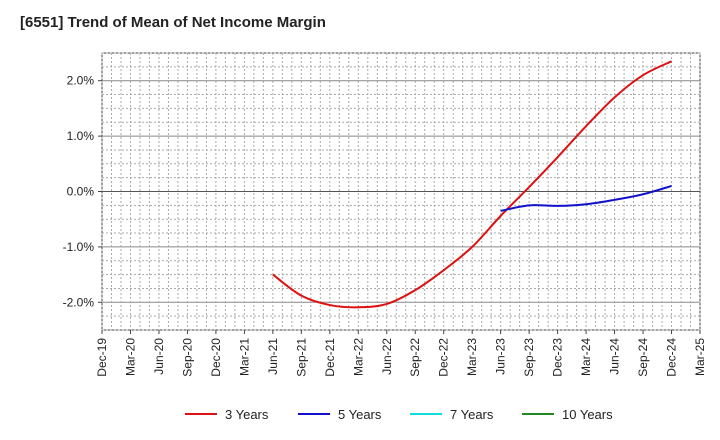  I want to click on x-tick-label: Mar-23, so click(472, 357).